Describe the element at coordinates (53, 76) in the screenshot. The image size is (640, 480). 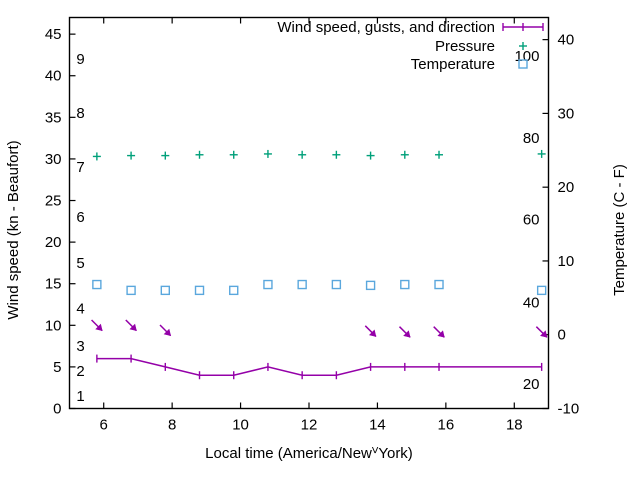
I see `y-tick-label: 40` at that location.